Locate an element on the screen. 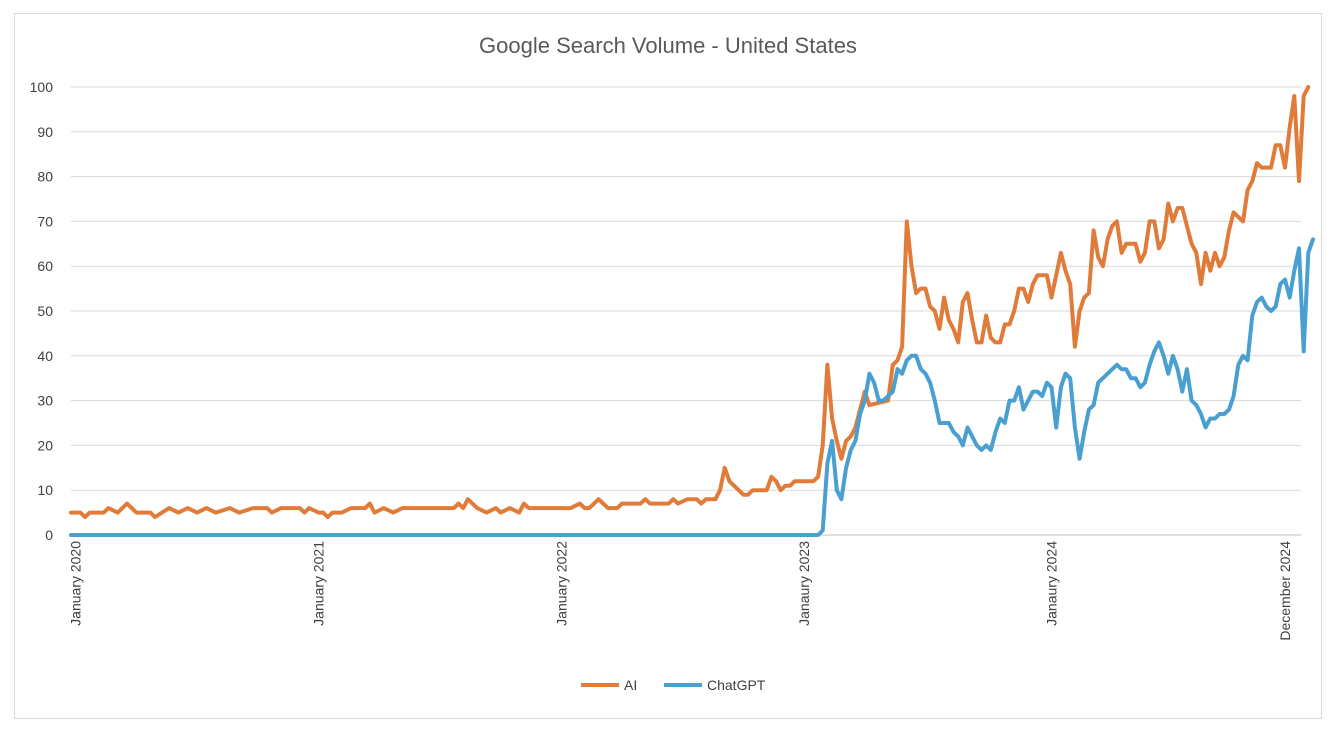 This screenshot has width=1340, height=734. y-tick-label: 100 is located at coordinates (42, 87).